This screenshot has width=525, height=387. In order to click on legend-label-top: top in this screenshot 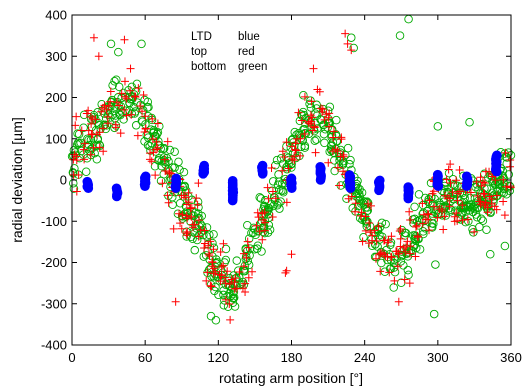, I will do `click(199, 52)`.